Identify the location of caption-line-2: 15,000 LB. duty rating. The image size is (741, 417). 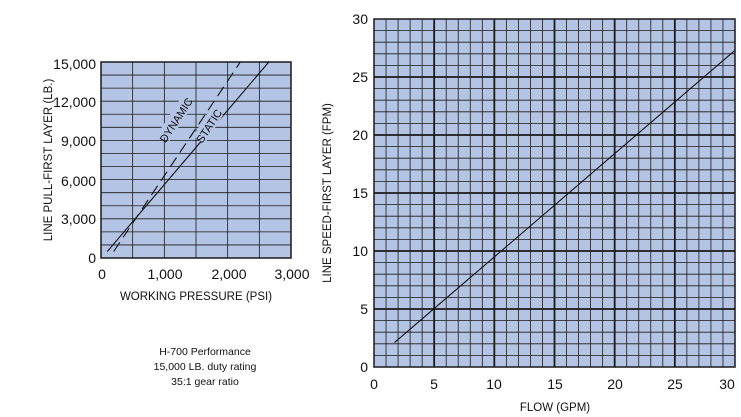
(205, 367).